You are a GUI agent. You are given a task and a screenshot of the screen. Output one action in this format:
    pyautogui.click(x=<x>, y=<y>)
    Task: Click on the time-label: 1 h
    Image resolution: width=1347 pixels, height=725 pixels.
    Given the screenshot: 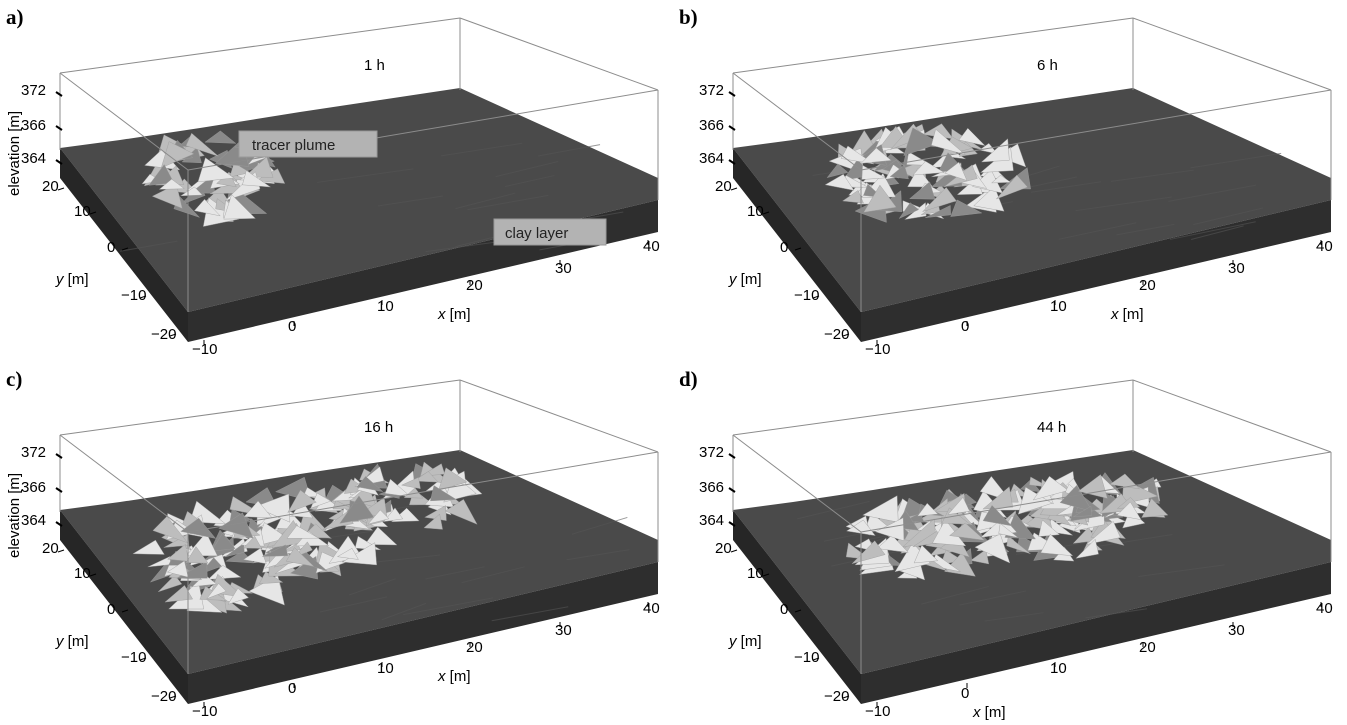 What is the action you would take?
    pyautogui.click(x=374, y=65)
    